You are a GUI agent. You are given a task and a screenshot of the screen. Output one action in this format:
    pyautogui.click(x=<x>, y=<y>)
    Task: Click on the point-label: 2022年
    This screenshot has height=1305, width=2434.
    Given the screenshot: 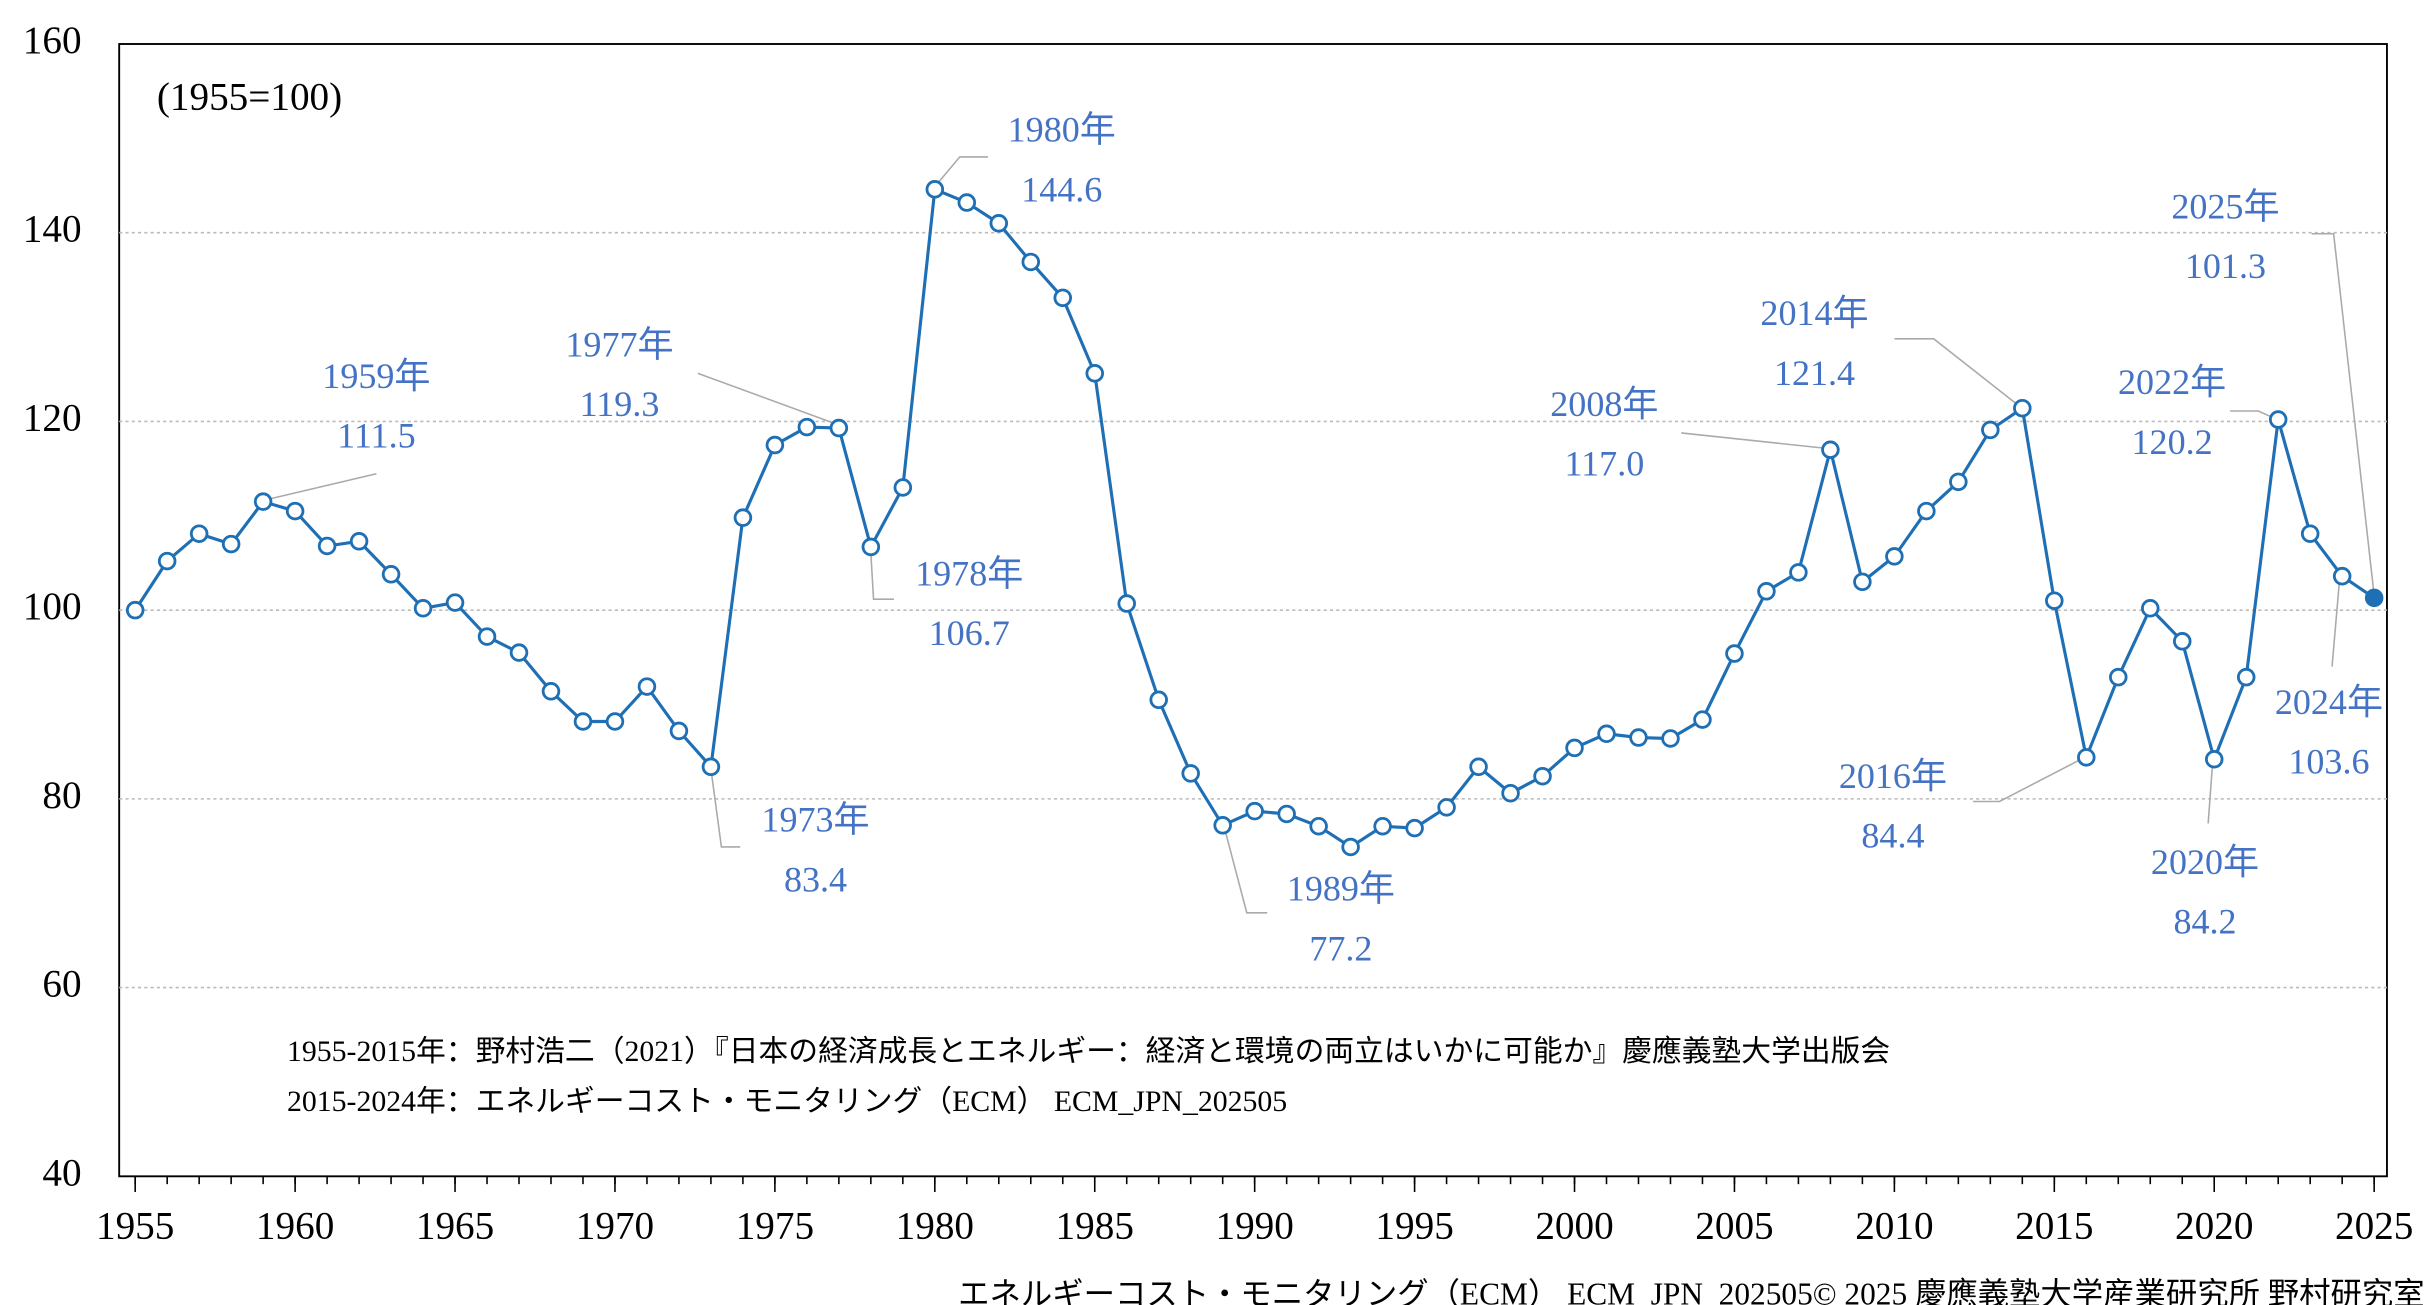 What is the action you would take?
    pyautogui.click(x=2172, y=382)
    